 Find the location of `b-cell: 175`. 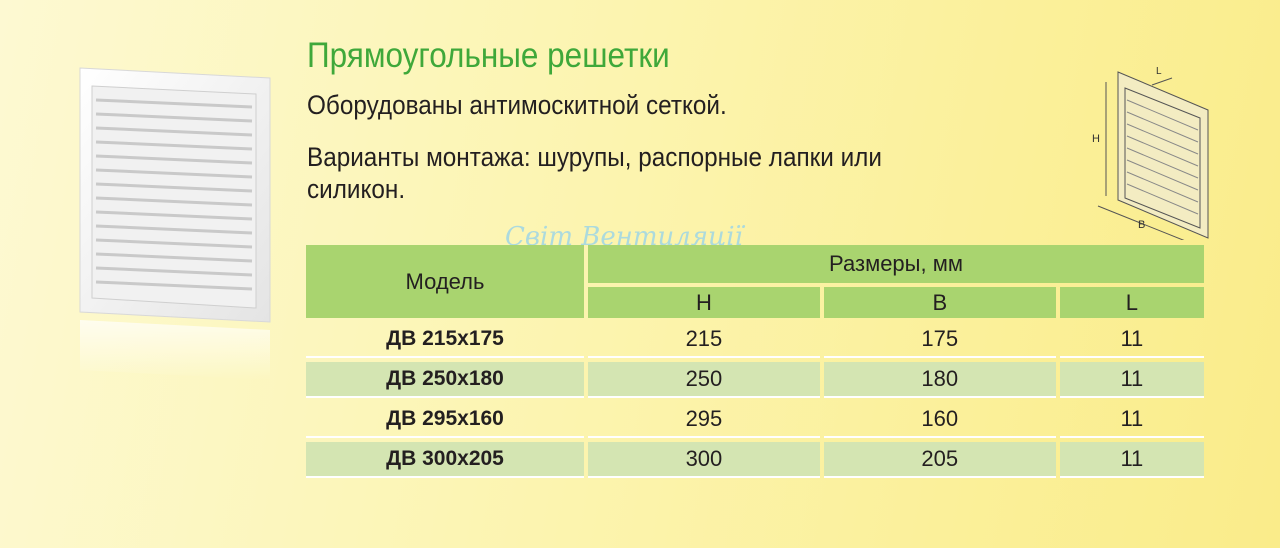

b-cell: 175 is located at coordinates (939, 340).